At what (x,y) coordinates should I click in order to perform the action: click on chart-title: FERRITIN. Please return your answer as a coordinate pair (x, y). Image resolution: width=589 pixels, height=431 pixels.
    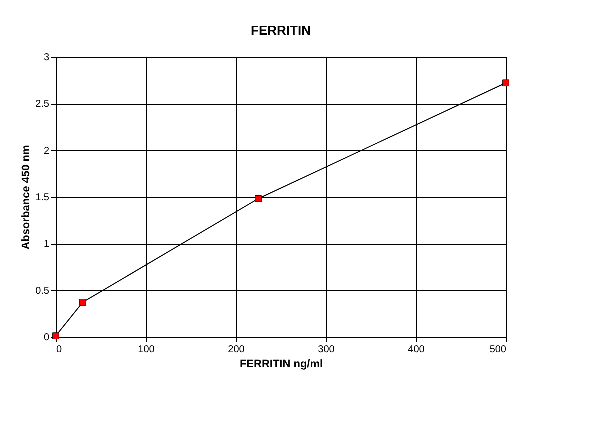
    Looking at the image, I should click on (281, 30).